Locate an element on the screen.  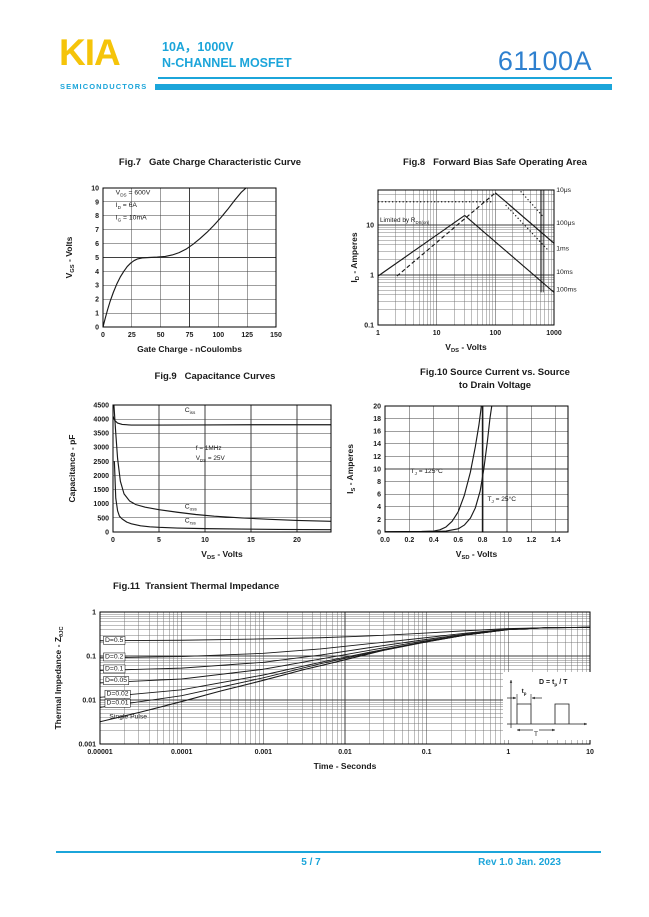
footer-rule is located at coordinates (328, 852).